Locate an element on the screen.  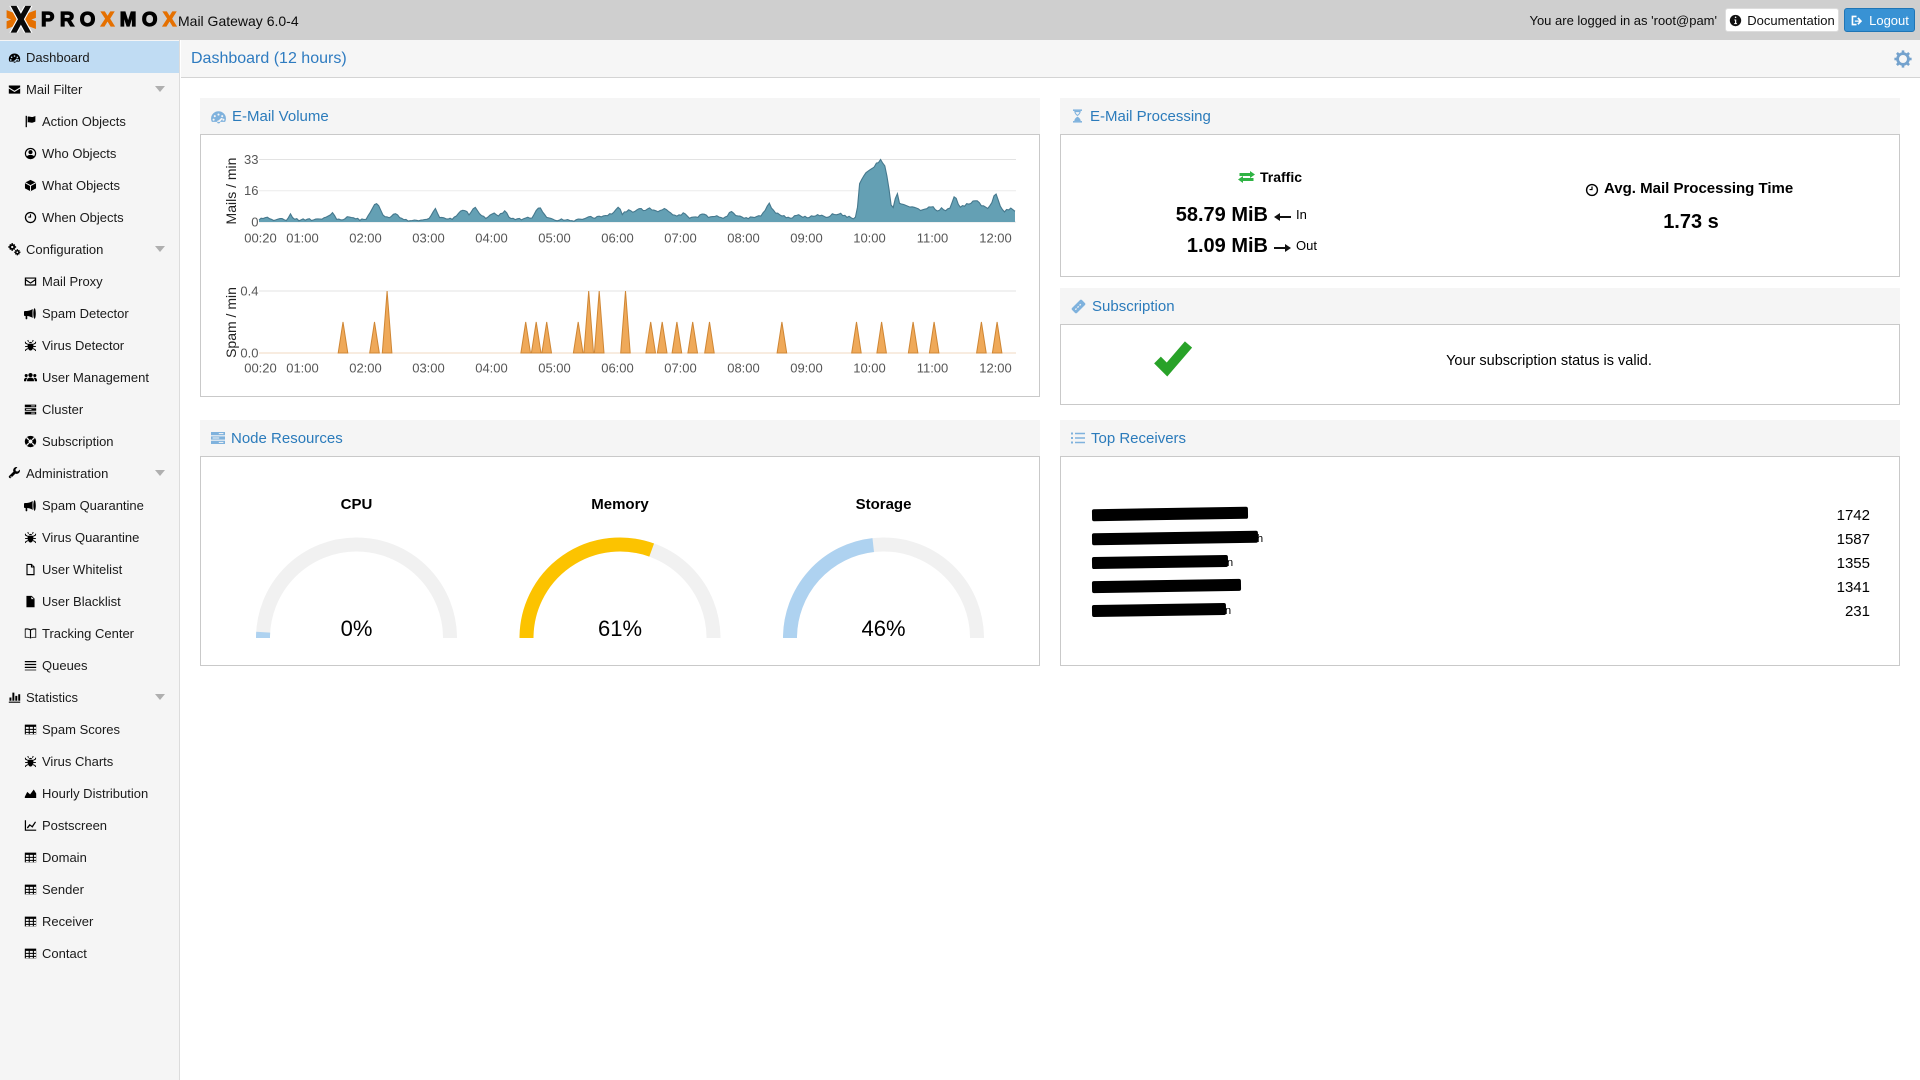
svg-text: 33 is located at coordinates (251, 159).